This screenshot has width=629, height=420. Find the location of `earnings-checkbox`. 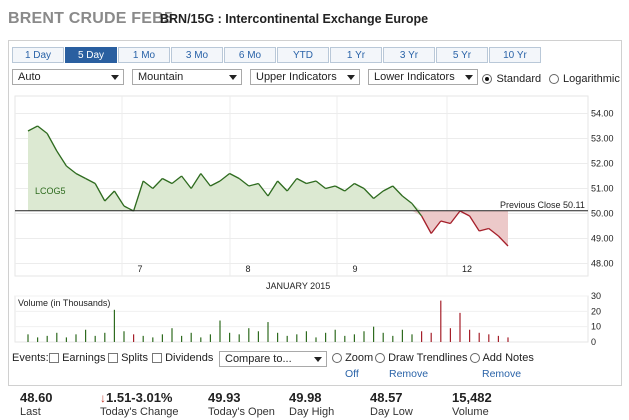

earnings-checkbox is located at coordinates (54, 358).